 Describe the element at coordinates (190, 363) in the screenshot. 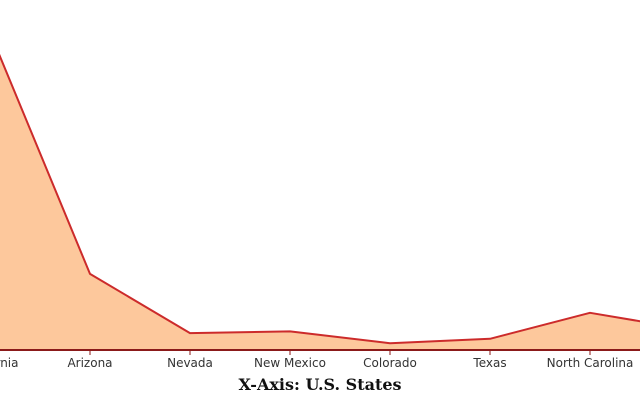

I see `x-tick-label: Nevada` at that location.